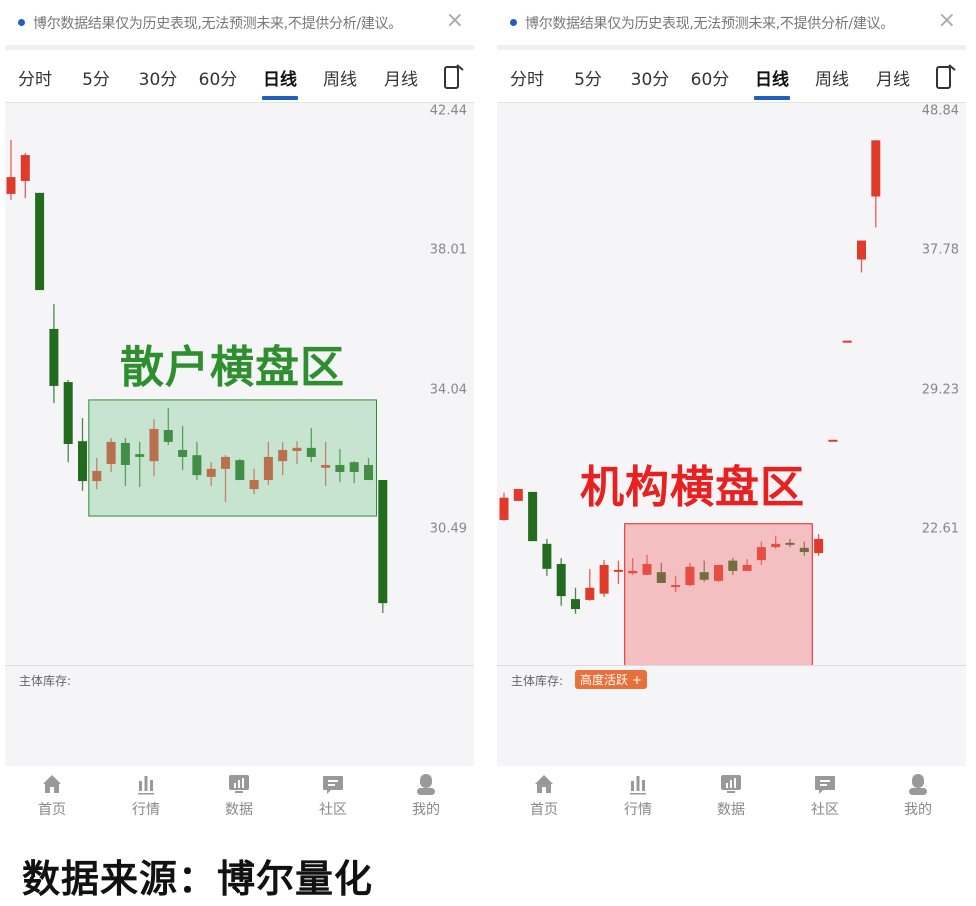 Image resolution: width=976 pixels, height=906 pixels. What do you see at coordinates (217, 24) in the screenshot?
I see `disclaimer-text: 博尔数据结果仅为历史表现,无法预测未来,不提供分析/建议。` at bounding box center [217, 24].